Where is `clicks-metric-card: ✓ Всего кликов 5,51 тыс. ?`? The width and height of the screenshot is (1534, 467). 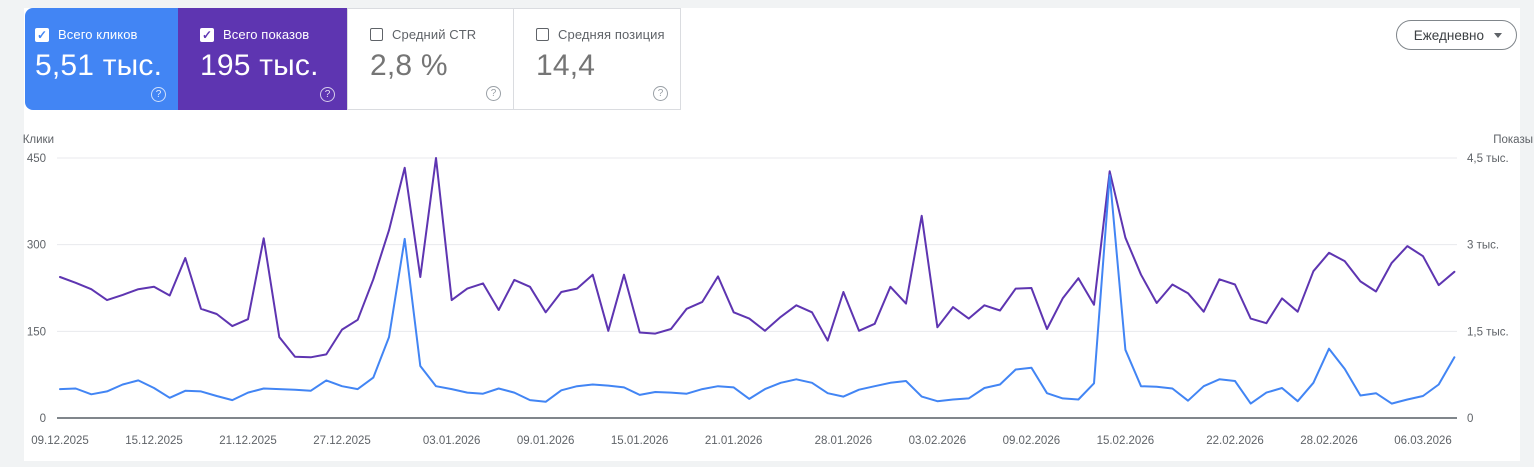 clicks-metric-card: ✓ Всего кликов 5,51 тыс. ? is located at coordinates (101, 59).